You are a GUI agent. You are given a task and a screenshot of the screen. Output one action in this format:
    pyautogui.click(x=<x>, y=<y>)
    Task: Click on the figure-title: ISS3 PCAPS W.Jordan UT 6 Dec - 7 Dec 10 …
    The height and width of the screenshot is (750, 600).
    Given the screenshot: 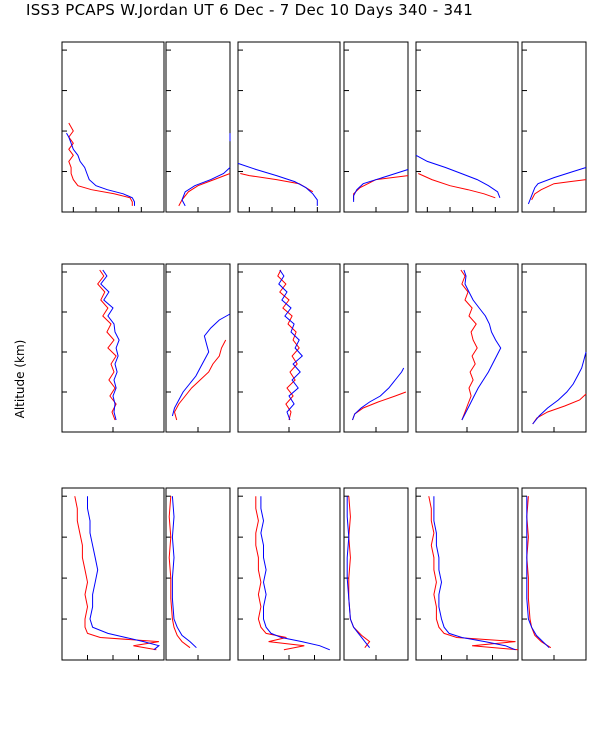 What is the action you would take?
    pyautogui.click(x=250, y=10)
    